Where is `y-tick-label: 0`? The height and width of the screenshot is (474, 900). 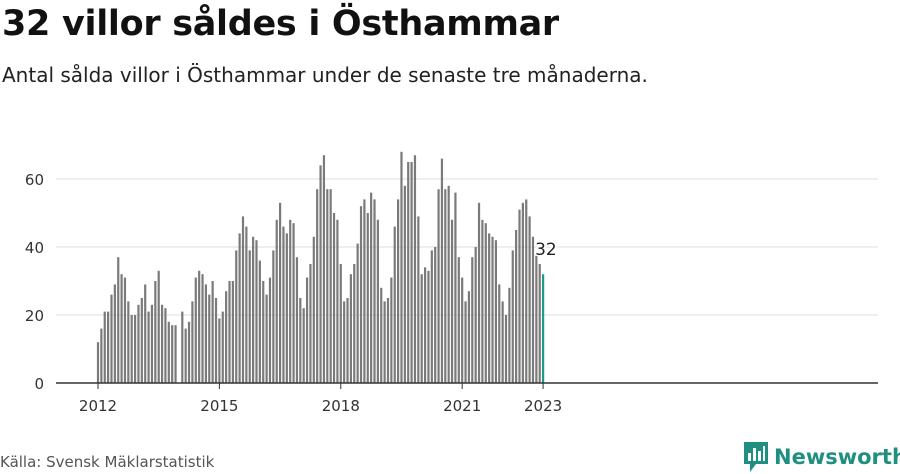
y-tick-label: 0 is located at coordinates (39, 384).